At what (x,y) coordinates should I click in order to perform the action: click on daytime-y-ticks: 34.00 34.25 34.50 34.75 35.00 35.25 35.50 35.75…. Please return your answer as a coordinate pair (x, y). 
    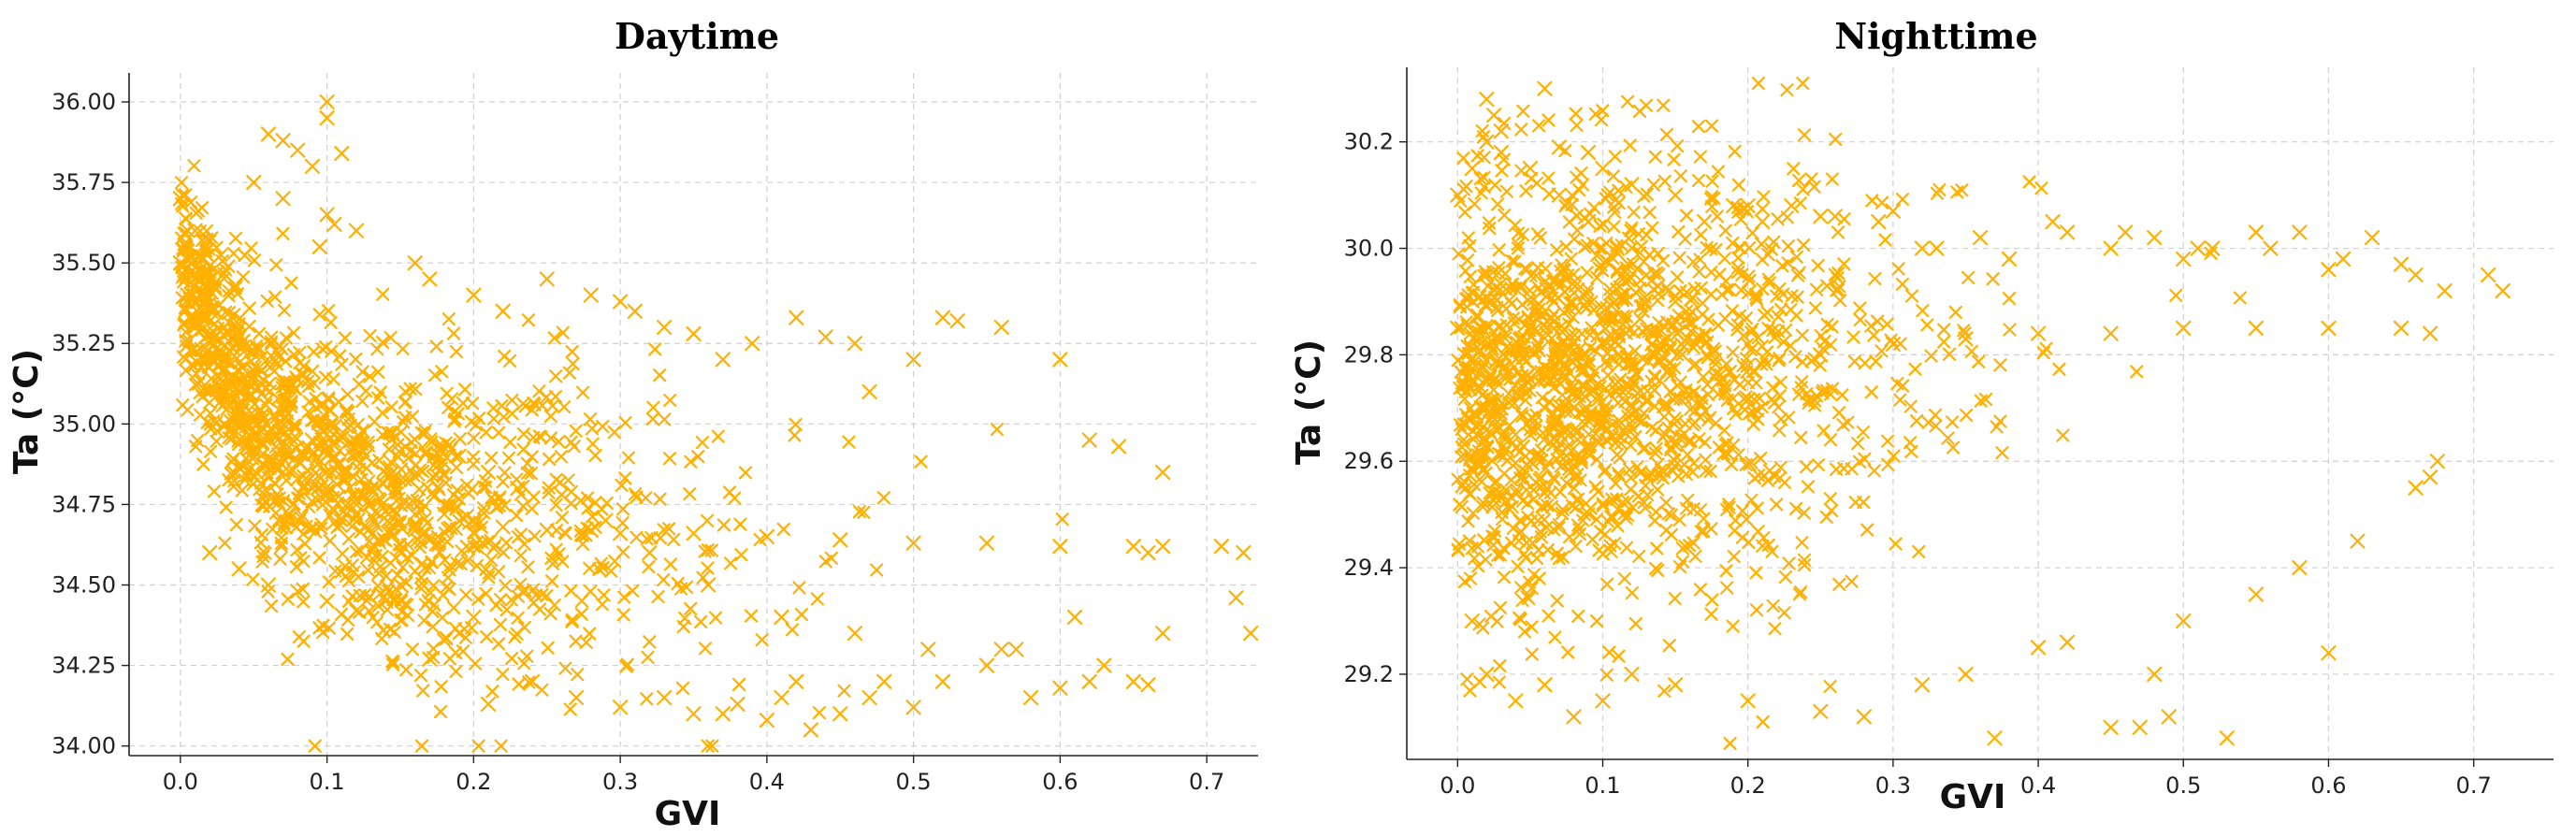
    Looking at the image, I should click on (90, 424).